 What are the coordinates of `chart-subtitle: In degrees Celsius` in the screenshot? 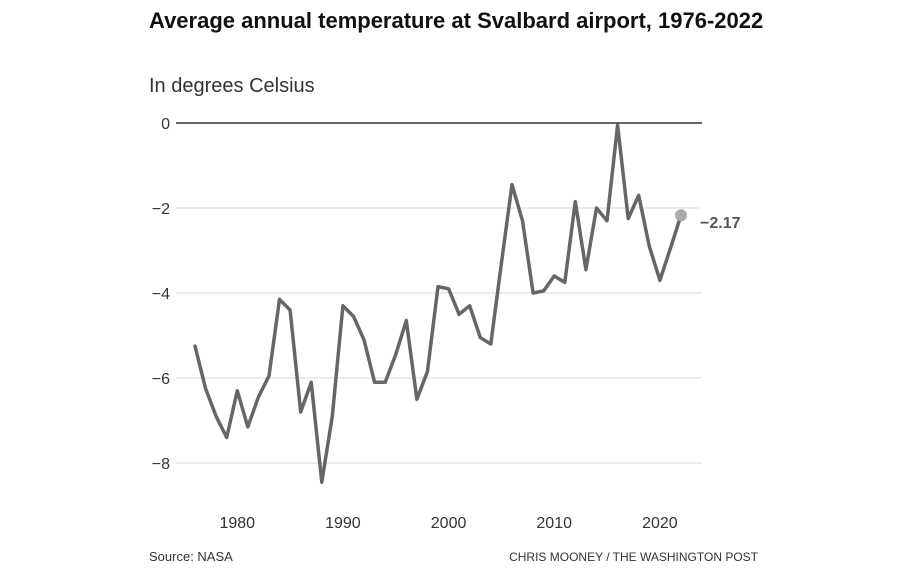 It's located at (232, 86).